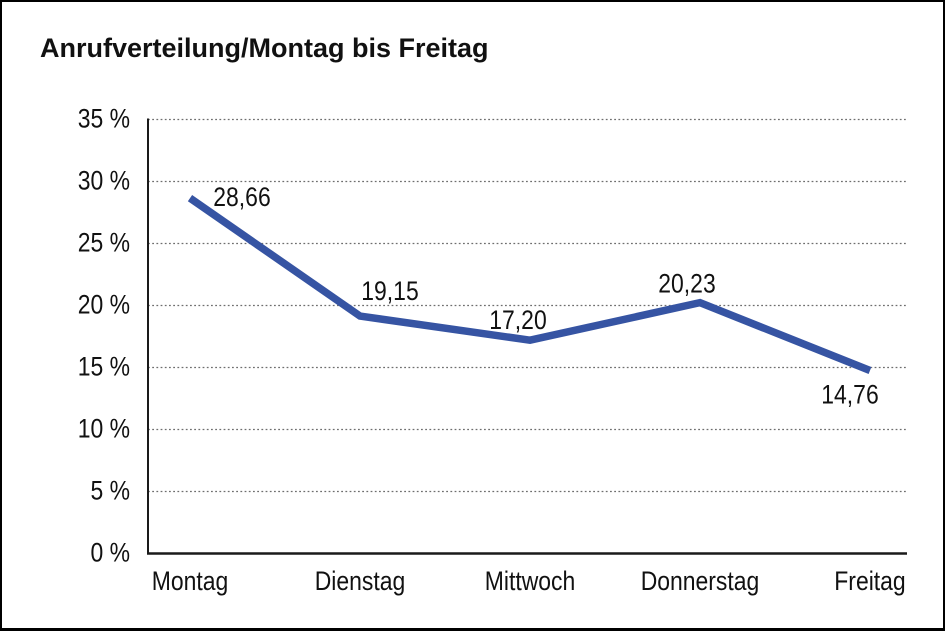 Image resolution: width=945 pixels, height=631 pixels. What do you see at coordinates (110, 553) in the screenshot?
I see `y-tick-label-0: 0 %` at bounding box center [110, 553].